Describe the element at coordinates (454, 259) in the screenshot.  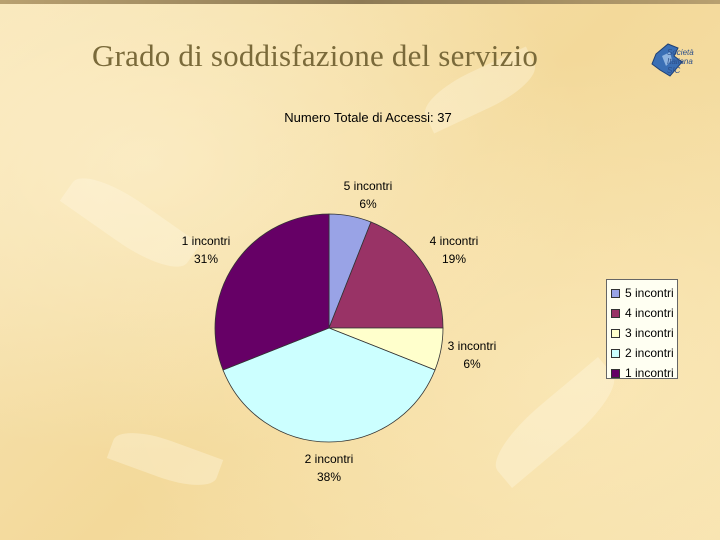
I see `slice-percent-label: 19%` at that location.